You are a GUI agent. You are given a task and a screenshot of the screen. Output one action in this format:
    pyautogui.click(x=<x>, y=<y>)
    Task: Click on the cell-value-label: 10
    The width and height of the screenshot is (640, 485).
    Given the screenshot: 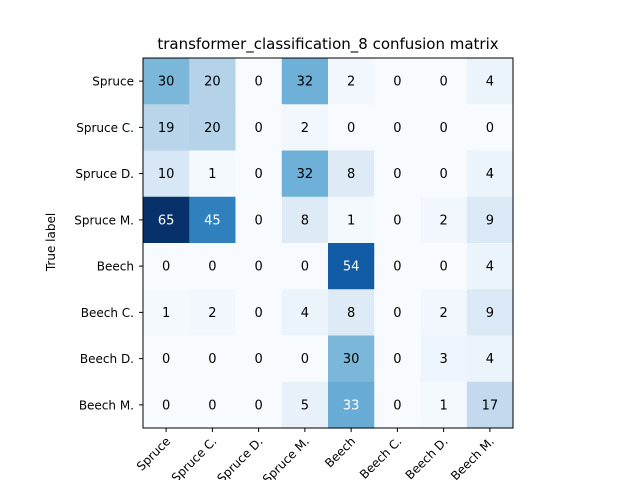 What is the action you would take?
    pyautogui.click(x=166, y=174)
    